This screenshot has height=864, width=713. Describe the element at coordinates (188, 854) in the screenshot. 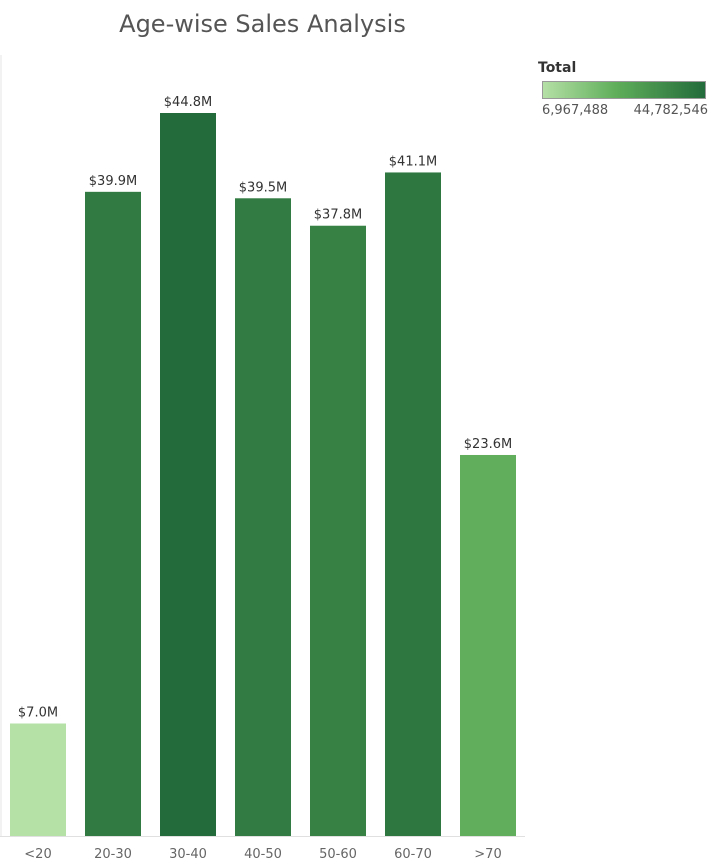

I see `x-tick-label-2: 30-40` at that location.